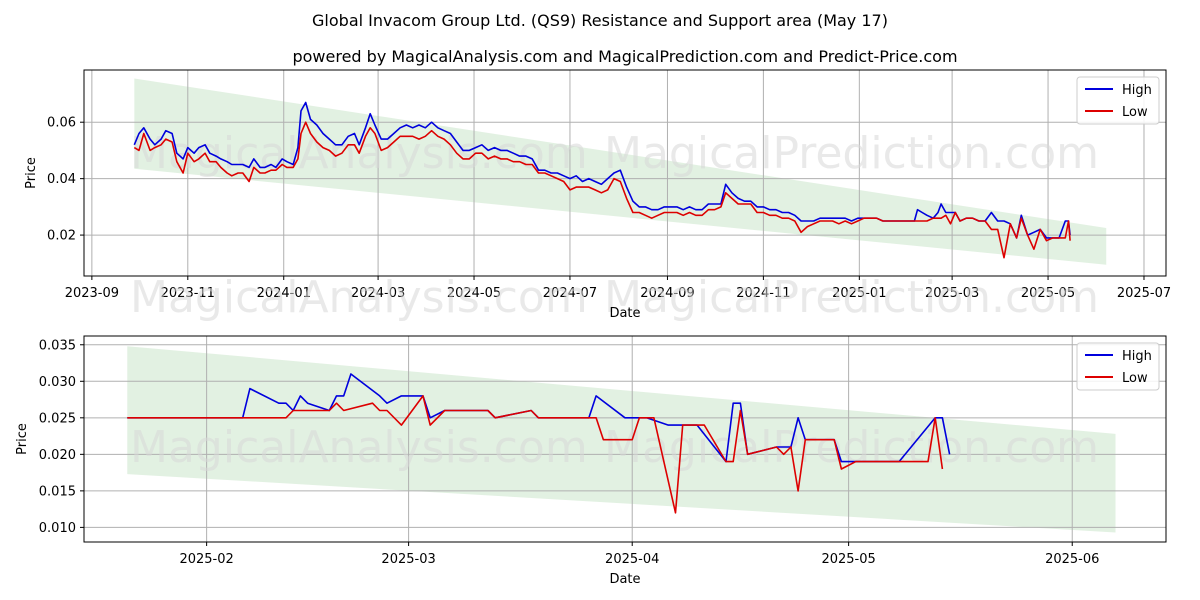 This screenshot has height=600, width=1200. What do you see at coordinates (61, 179) in the screenshot?
I see `y-tick-label: 0.04` at bounding box center [61, 179].